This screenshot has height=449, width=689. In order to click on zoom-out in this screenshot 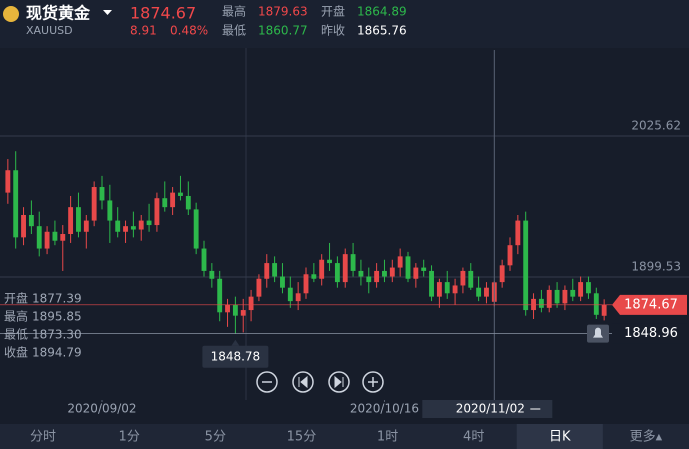, I will do `click(267, 382)`.